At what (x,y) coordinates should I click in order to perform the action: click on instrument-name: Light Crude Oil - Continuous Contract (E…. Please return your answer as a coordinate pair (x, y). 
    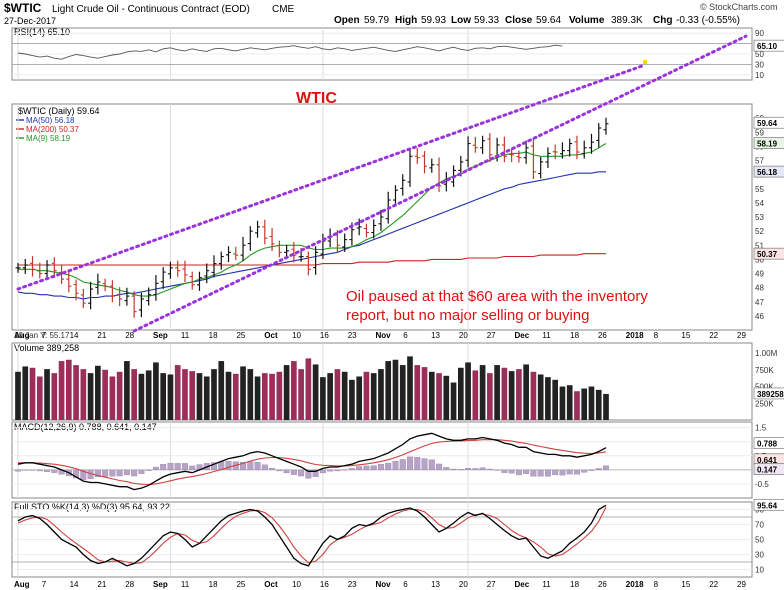
    Looking at the image, I should click on (151, 9).